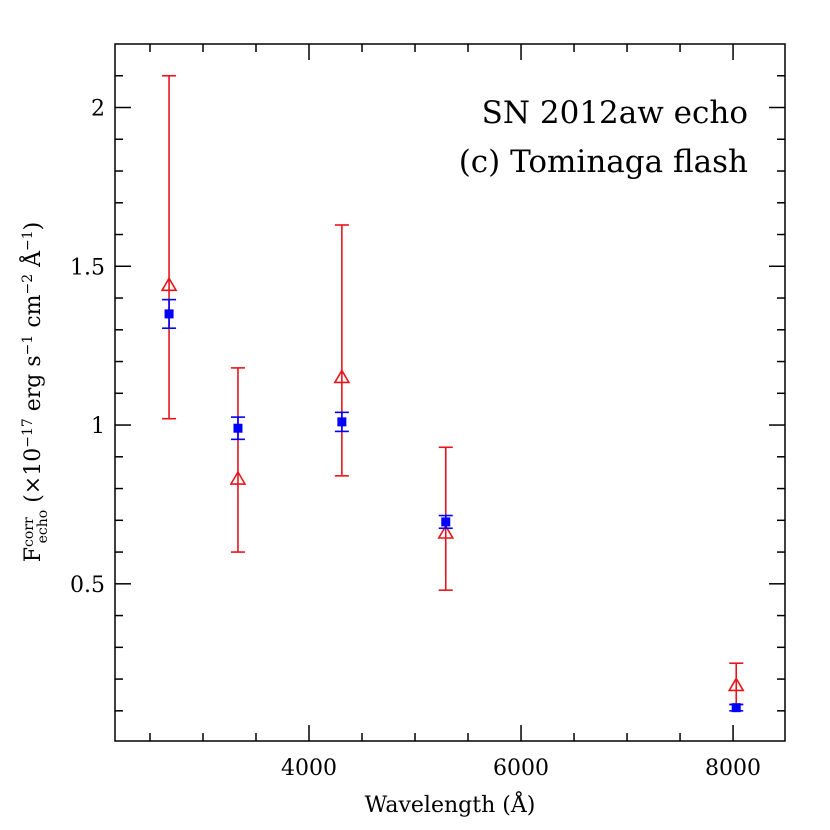 The height and width of the screenshot is (830, 830). I want to click on y-axis-label-part: F, so click(33, 554).